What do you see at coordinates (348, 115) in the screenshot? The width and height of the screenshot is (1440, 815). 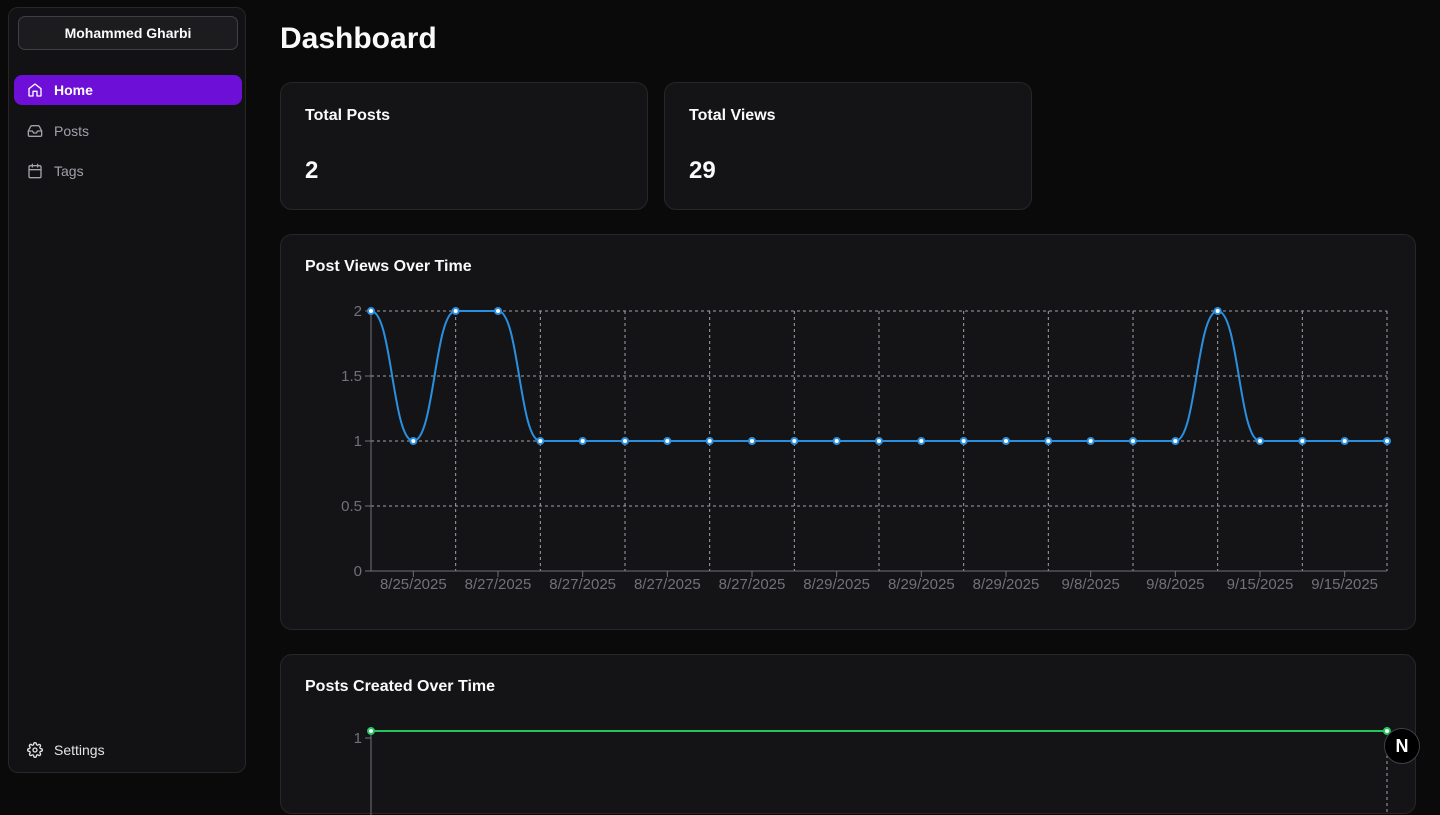 I see `stat-label: Total Posts` at bounding box center [348, 115].